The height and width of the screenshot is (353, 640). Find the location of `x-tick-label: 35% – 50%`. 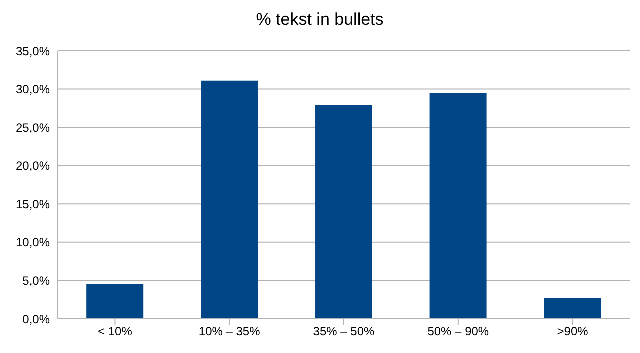

x-tick-label: 35% – 50% is located at coordinates (344, 331).